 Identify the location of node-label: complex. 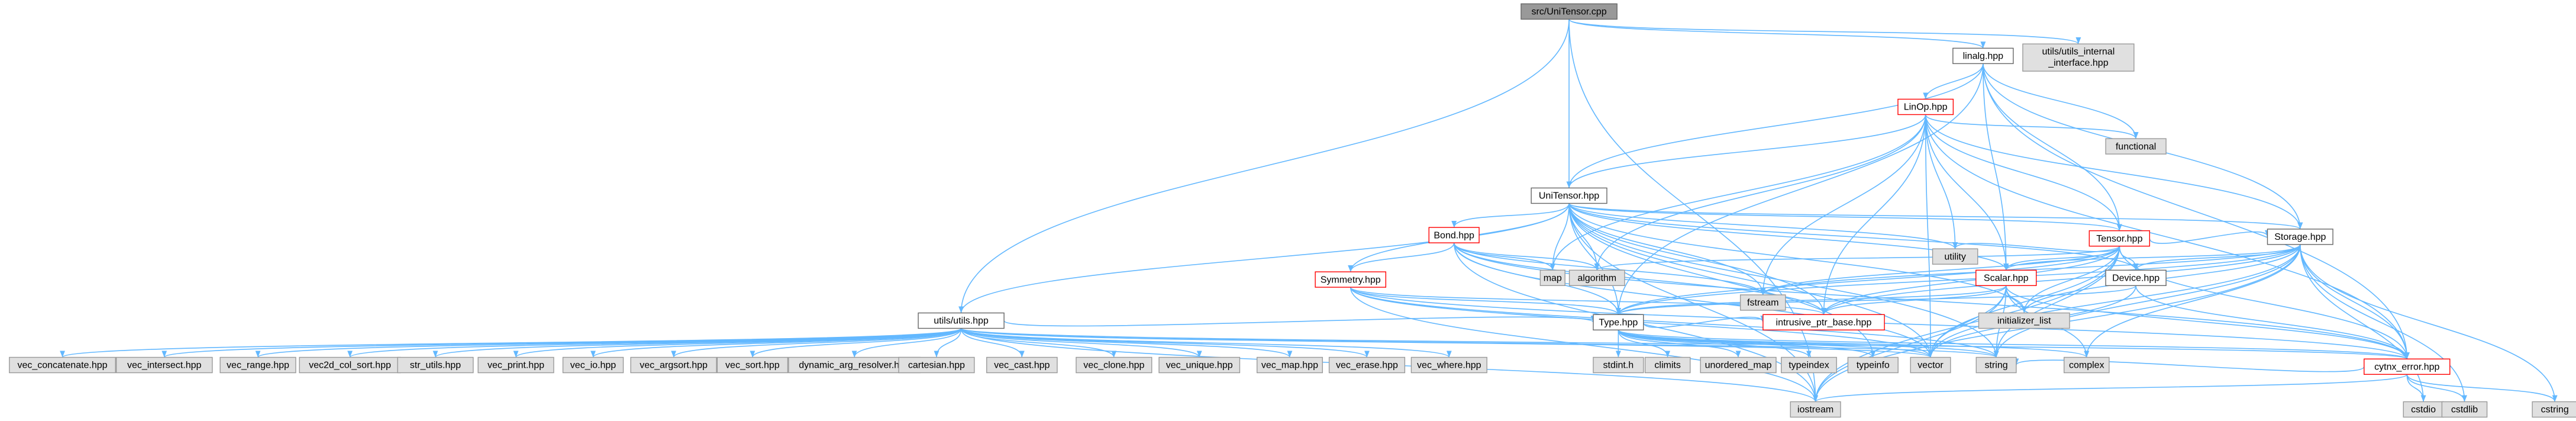
(2086, 366).